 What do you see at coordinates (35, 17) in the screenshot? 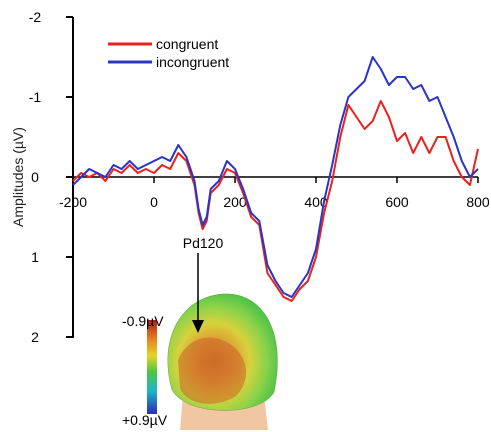
I see `y-tick-label: -2` at bounding box center [35, 17].